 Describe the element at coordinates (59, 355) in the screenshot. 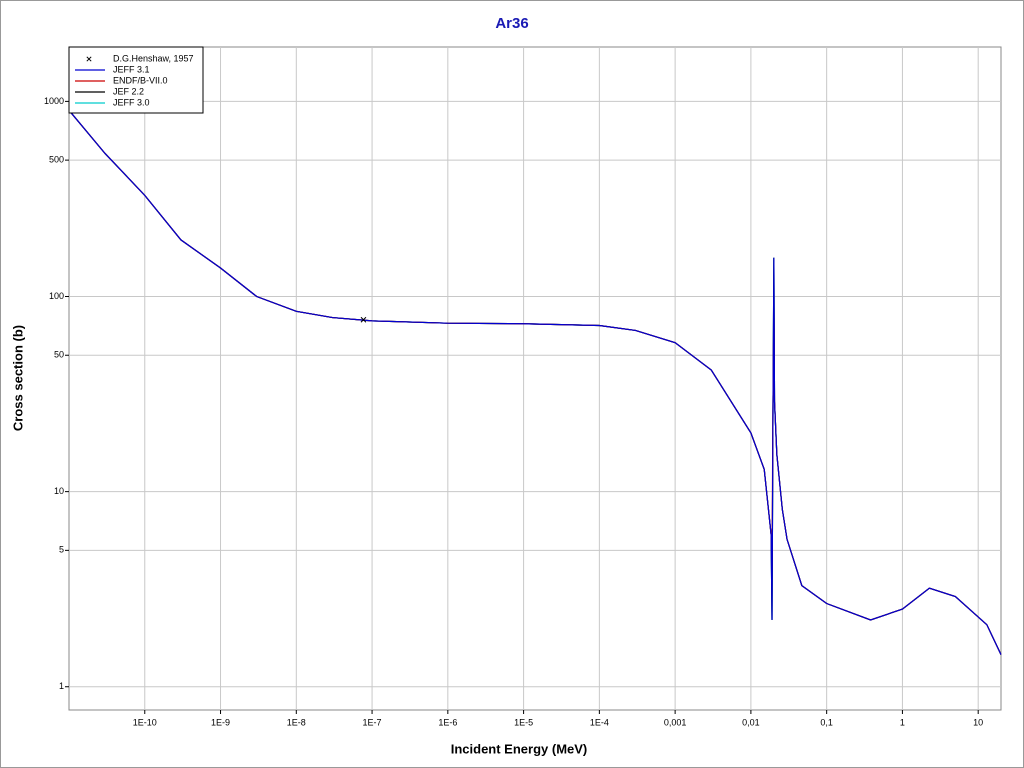

I see `y-tick-label: 50` at that location.